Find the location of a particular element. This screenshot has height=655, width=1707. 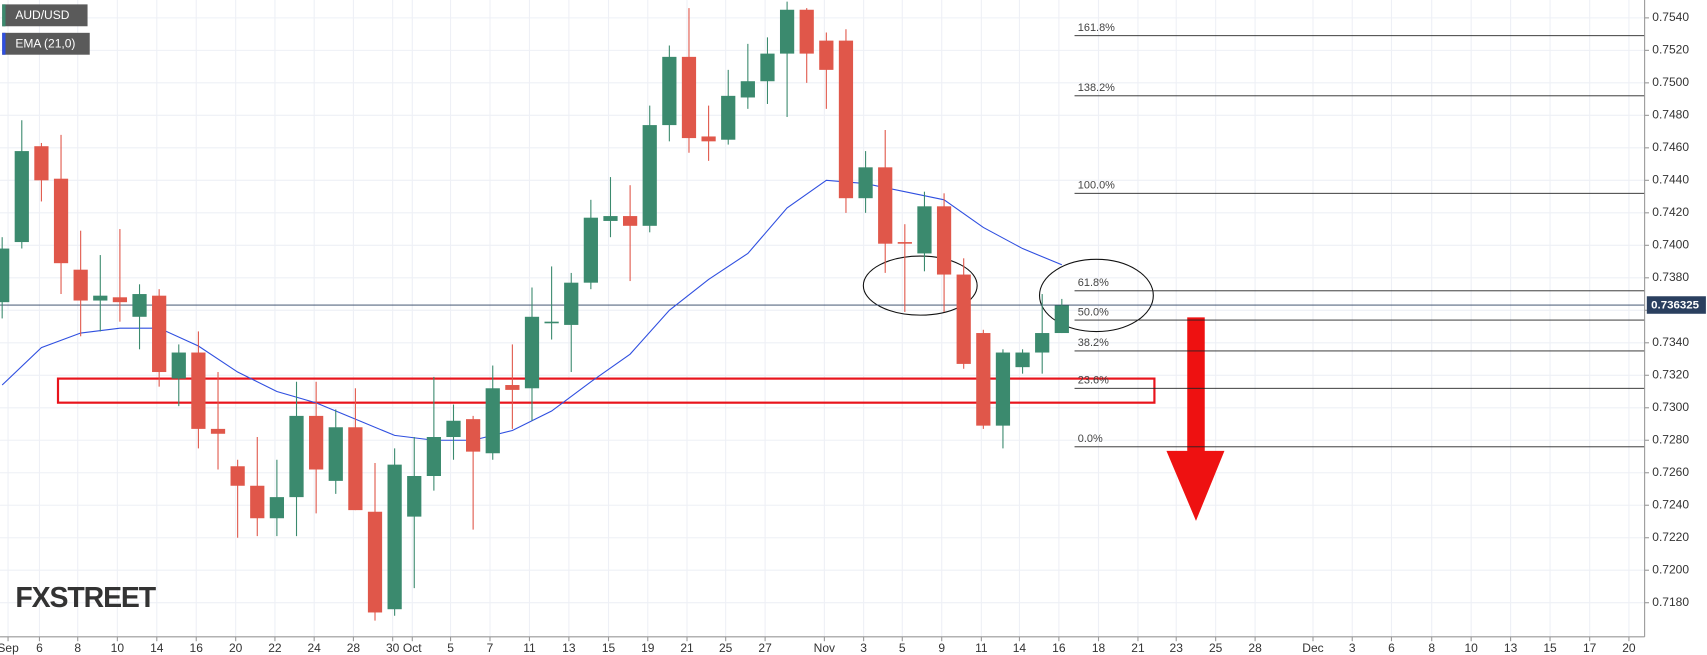

y-tick-label: 0.7240 is located at coordinates (1670, 504).